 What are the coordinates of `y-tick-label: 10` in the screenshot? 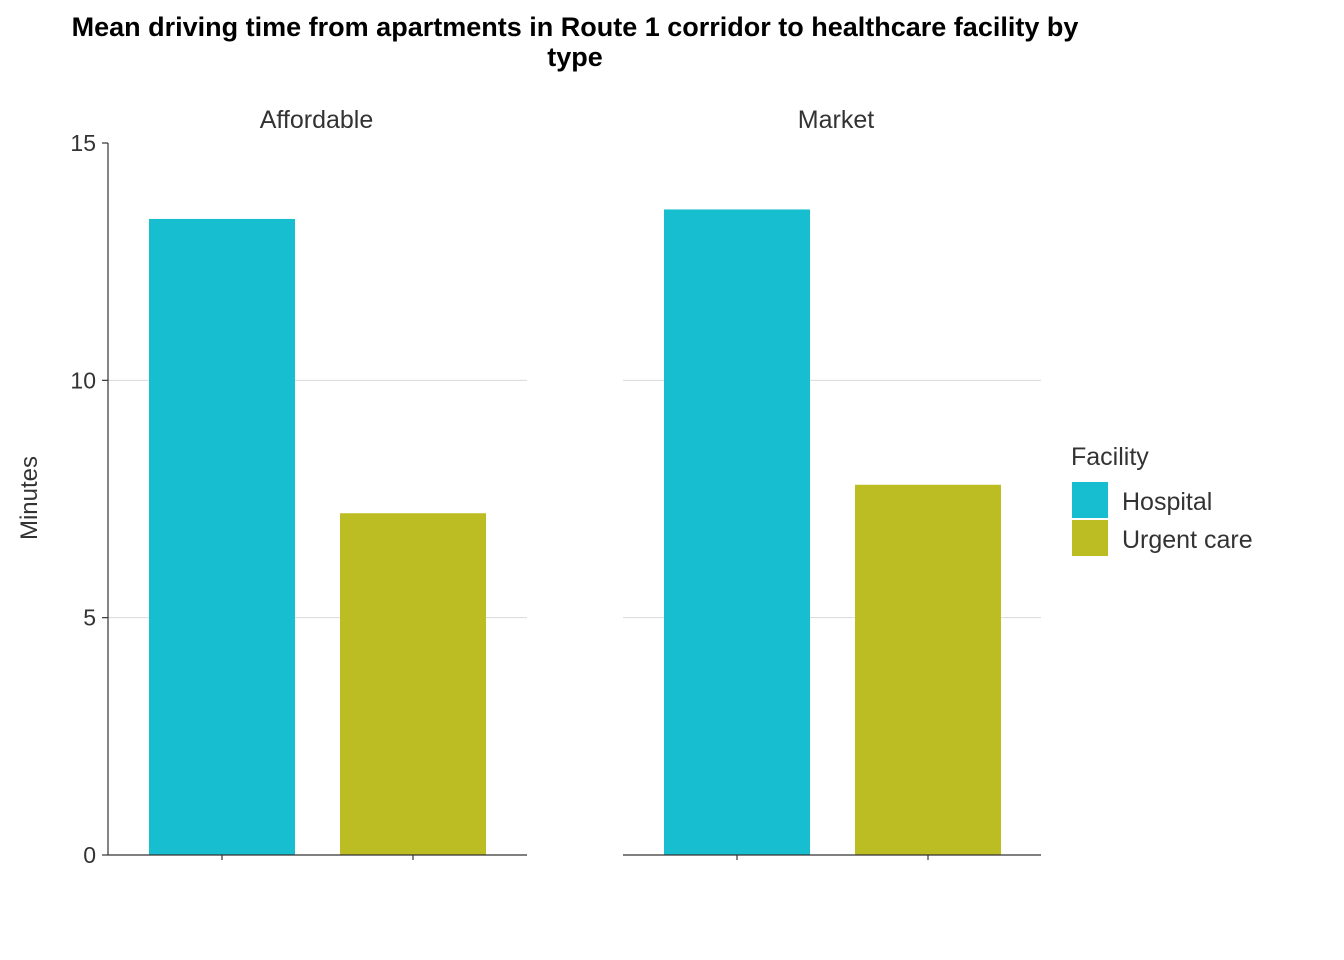 It's located at (83, 380).